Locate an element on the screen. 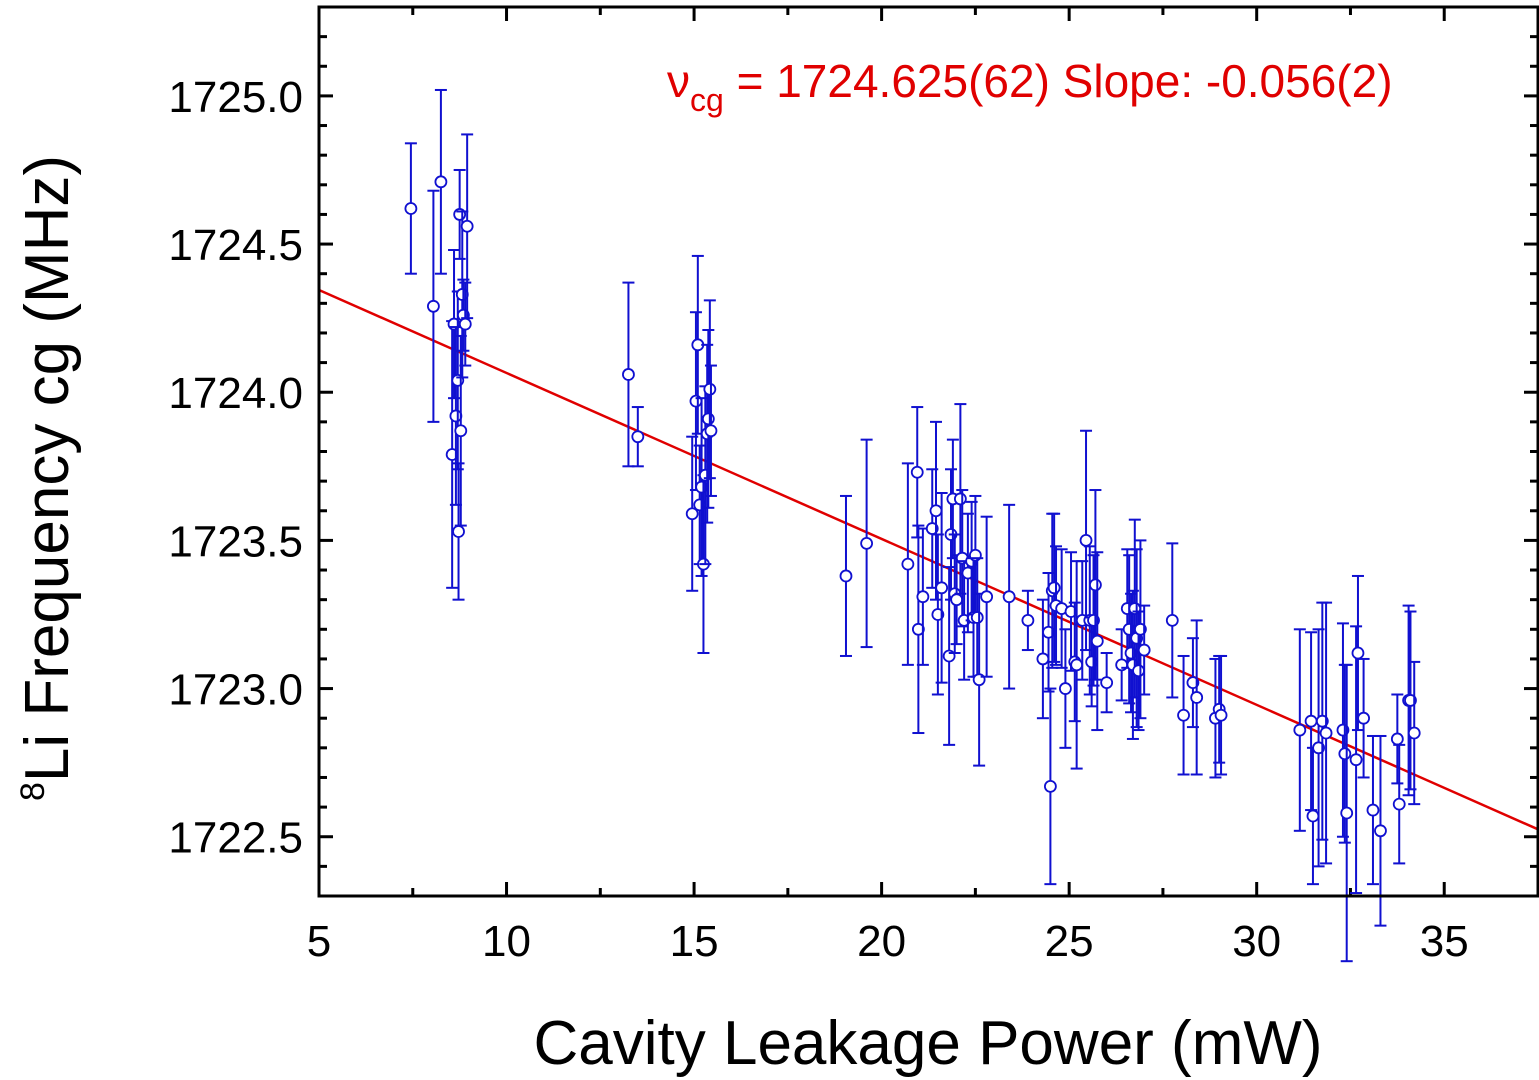  x-tick-label: 5 is located at coordinates (319, 941).